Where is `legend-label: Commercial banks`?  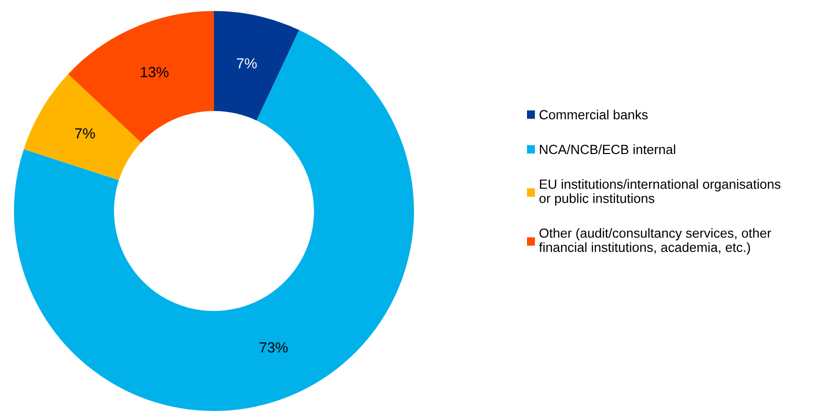
legend-label: Commercial banks is located at coordinates (594, 115).